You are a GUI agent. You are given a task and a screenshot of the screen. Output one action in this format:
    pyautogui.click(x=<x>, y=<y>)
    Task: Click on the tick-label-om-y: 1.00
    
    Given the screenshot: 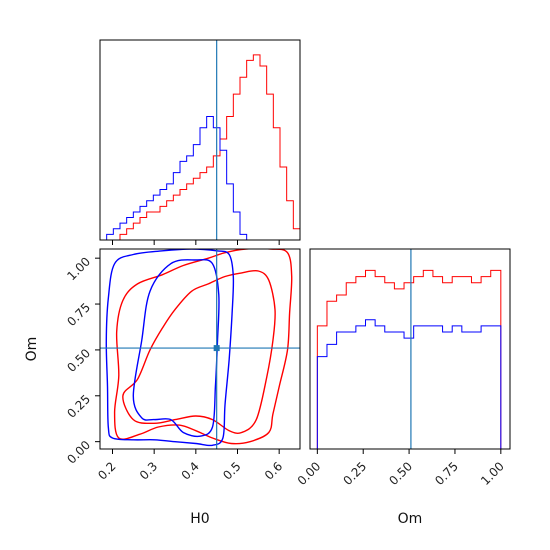 What is the action you would take?
    pyautogui.click(x=78, y=268)
    